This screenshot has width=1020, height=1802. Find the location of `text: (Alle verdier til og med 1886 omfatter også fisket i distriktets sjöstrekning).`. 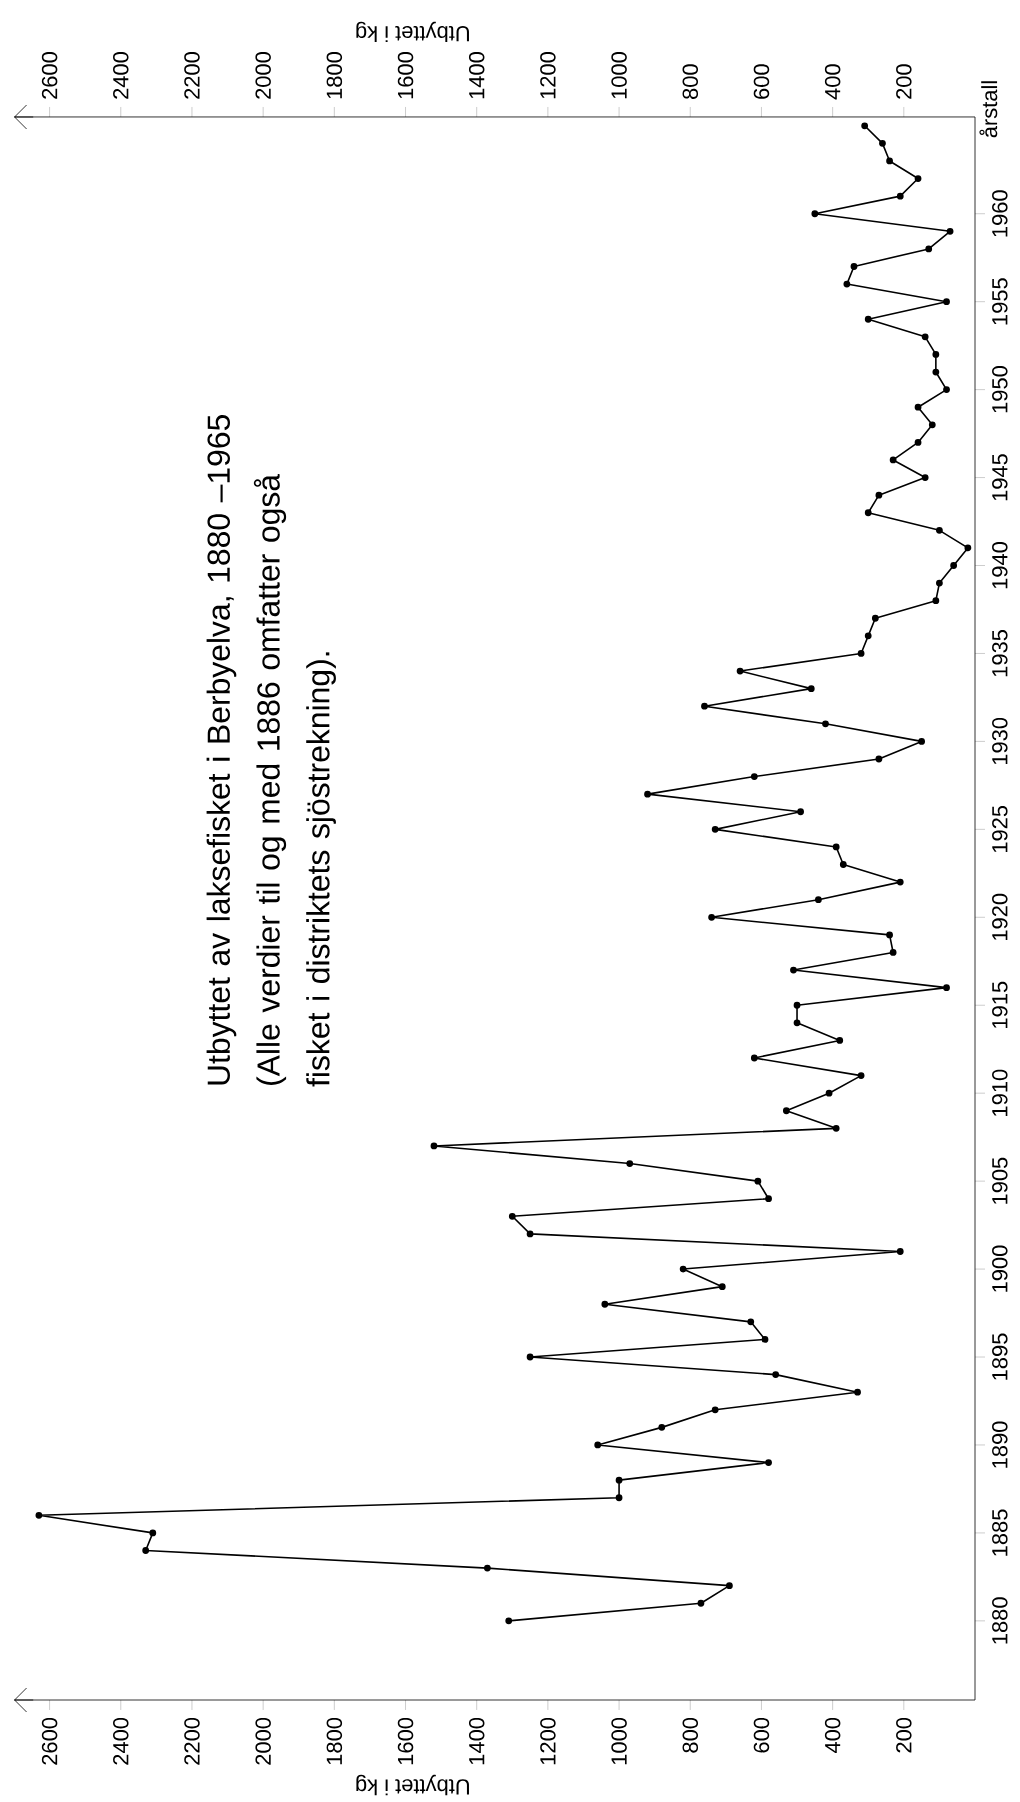

text: (Alle verdier til og med 1886 omfatter også fisket i distriktets sjöstrekning). is located at coordinates (294, 780).